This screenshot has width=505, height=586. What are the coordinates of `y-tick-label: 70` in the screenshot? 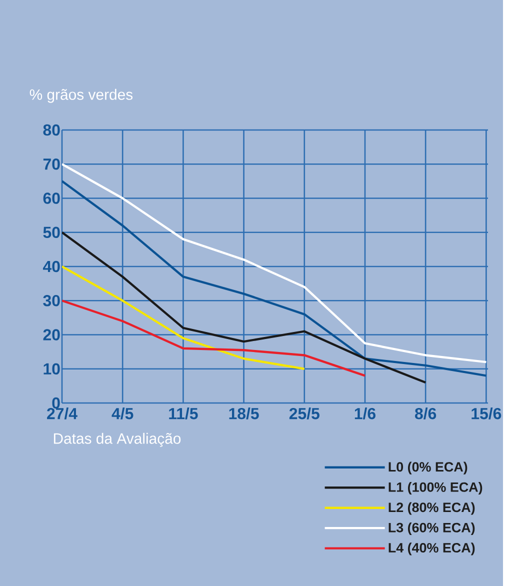 It's located at (51, 164).